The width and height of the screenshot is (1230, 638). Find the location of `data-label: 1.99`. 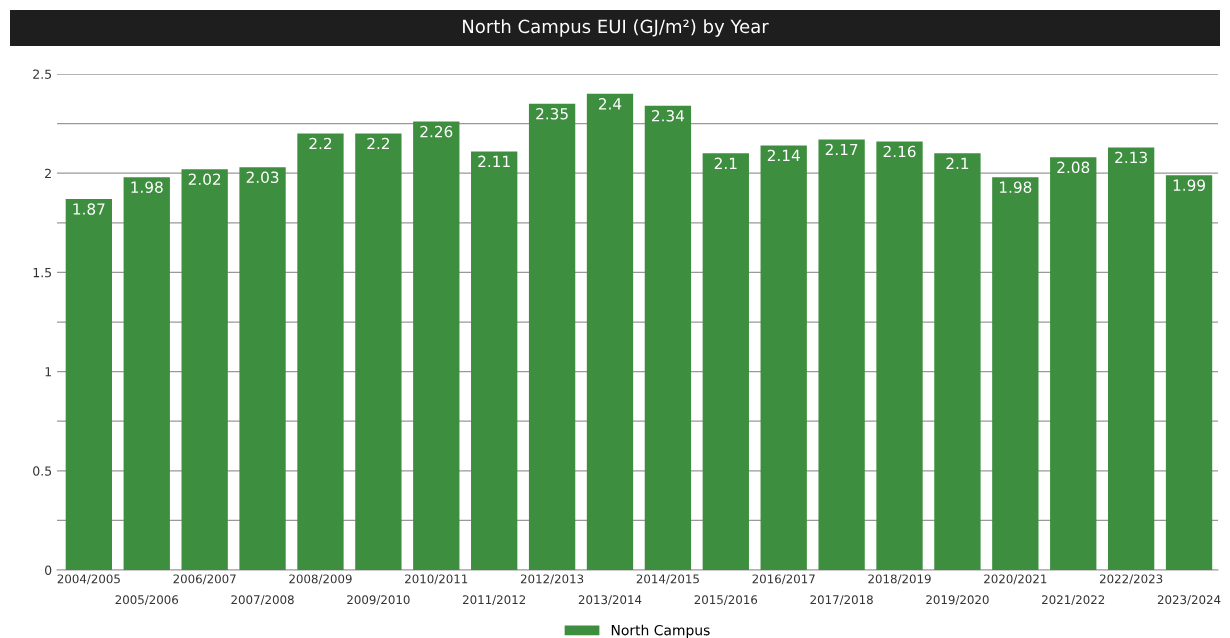

data-label: 1.99 is located at coordinates (1189, 185).